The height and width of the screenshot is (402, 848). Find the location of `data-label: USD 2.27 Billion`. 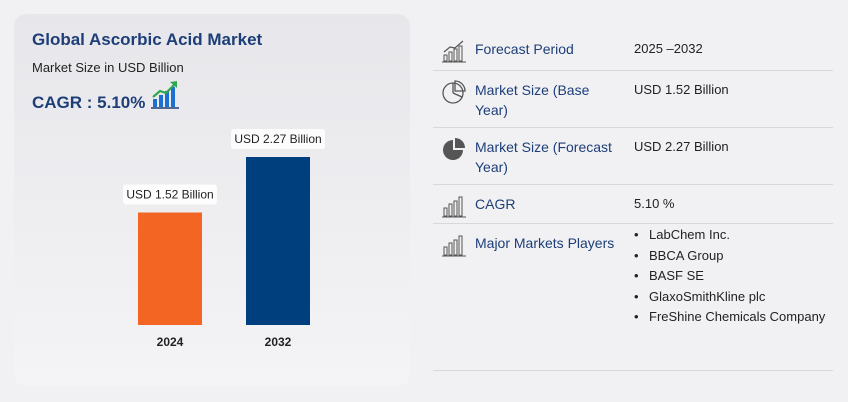

data-label: USD 2.27 Billion is located at coordinates (277, 139).